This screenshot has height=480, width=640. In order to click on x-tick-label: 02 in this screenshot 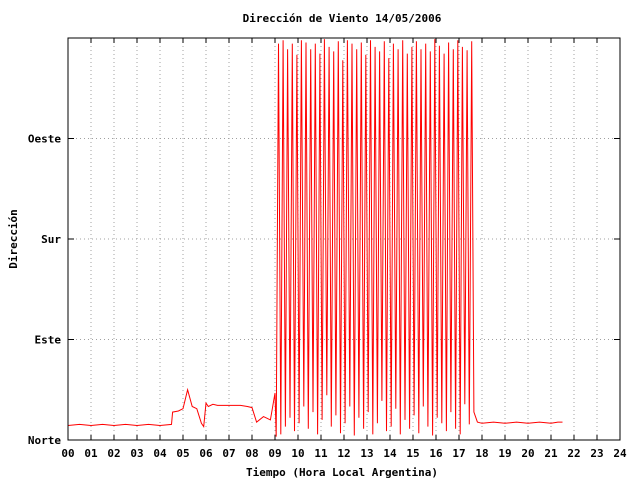, I will do `click(113, 453)`.